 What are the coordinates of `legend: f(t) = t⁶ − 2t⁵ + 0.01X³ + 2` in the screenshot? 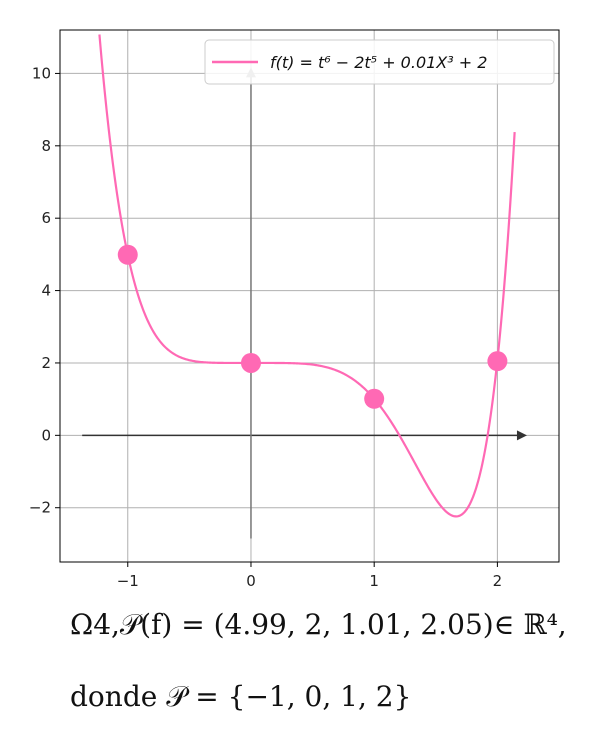 It's located at (379, 62).